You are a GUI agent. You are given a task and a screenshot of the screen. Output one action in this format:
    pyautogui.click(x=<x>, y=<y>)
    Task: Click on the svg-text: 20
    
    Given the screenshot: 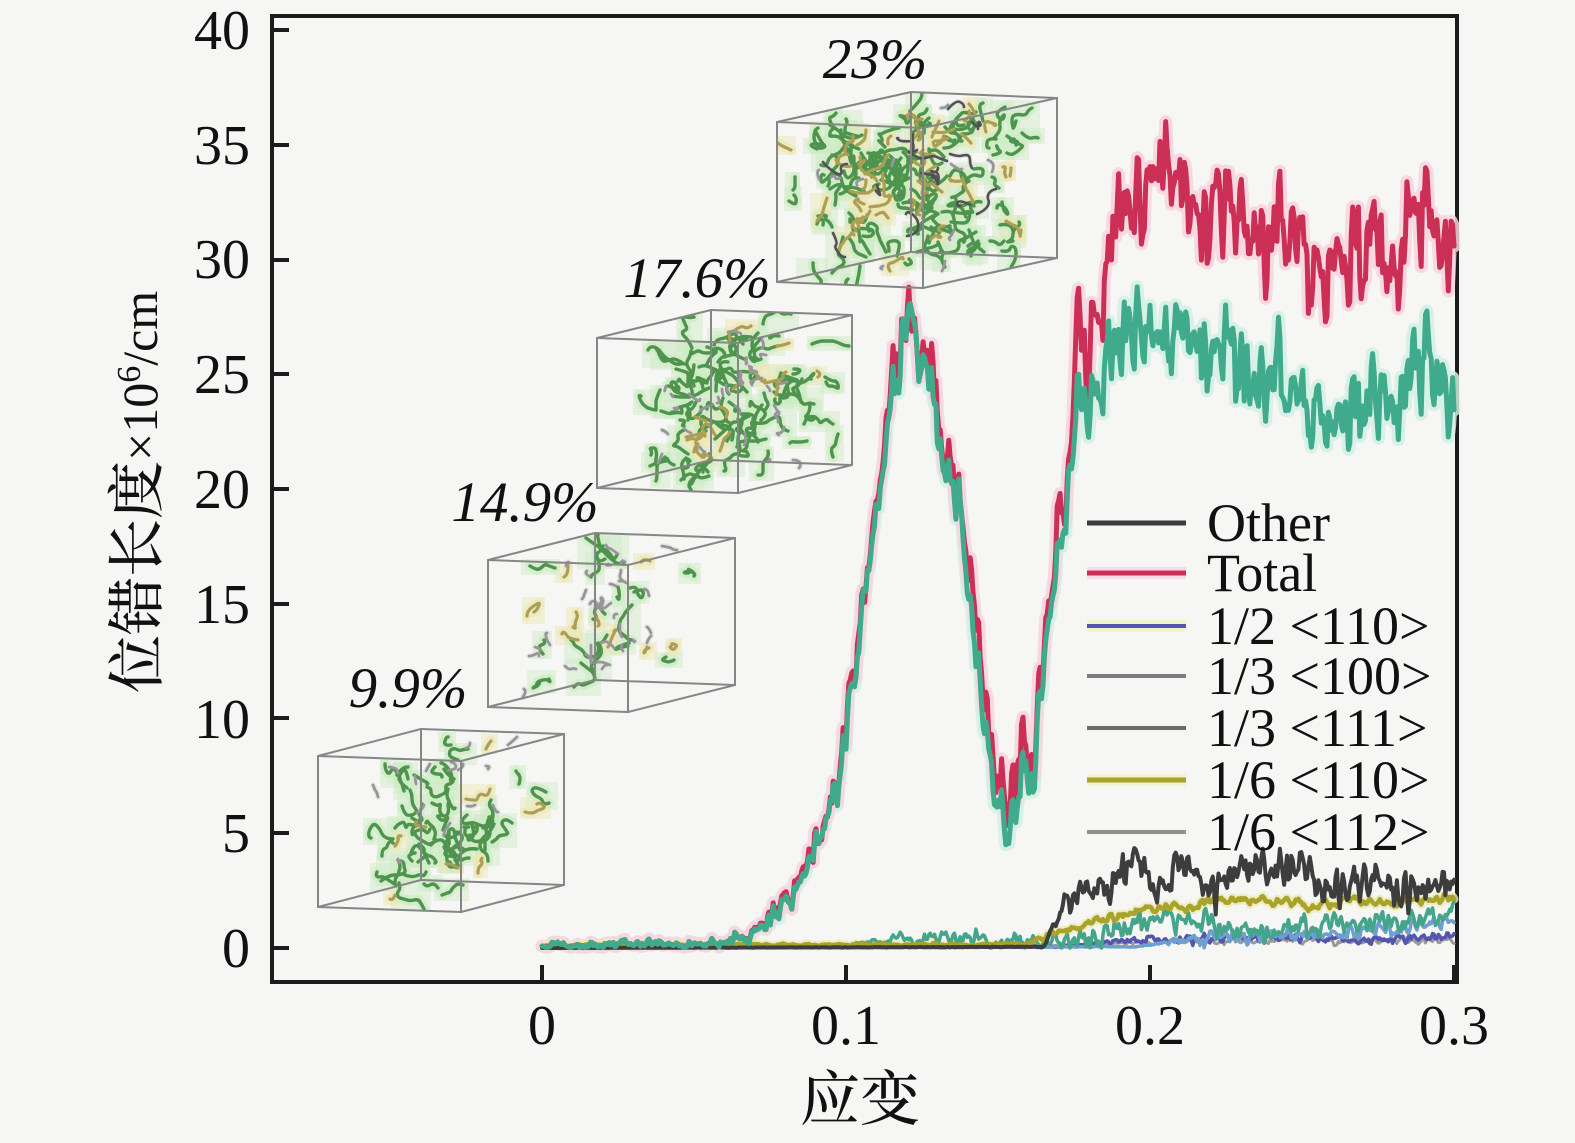 What is the action you would take?
    pyautogui.click(x=222, y=490)
    